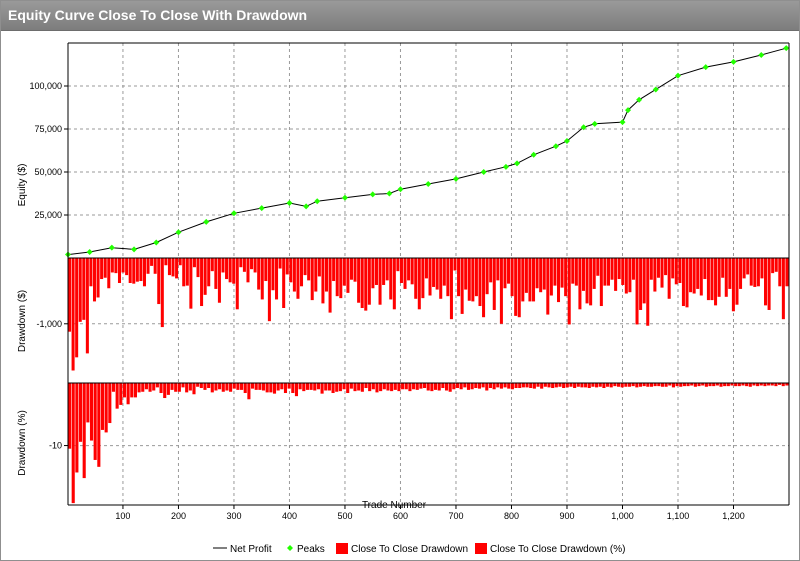 This screenshot has height=561, width=800. Describe the element at coordinates (550, 549) in the screenshot. I see `legend-item-close-to-close-drawdown-percent: Close To Close Drawdown (%)` at that location.